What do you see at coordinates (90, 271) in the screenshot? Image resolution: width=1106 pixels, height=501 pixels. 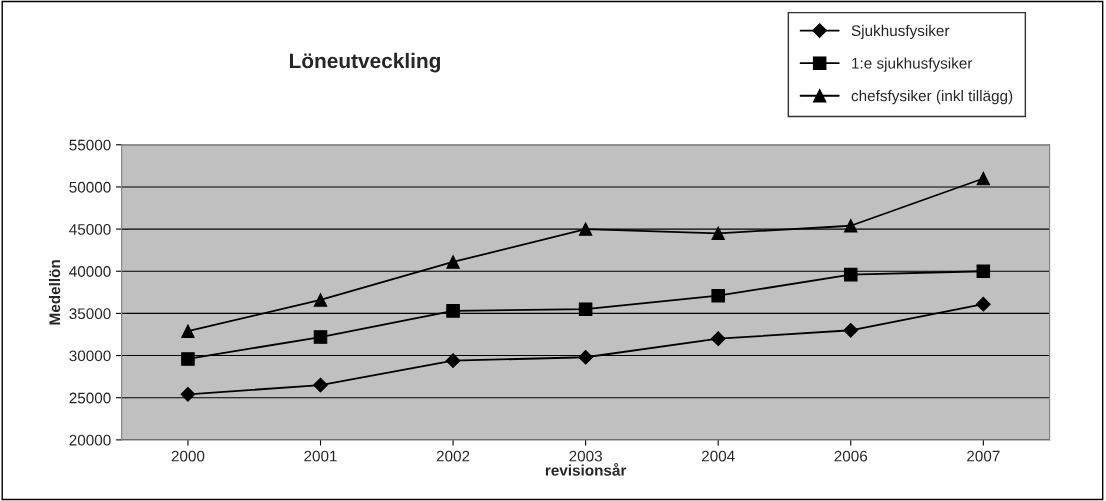 I see `y-tick-label: 40000` at bounding box center [90, 271].